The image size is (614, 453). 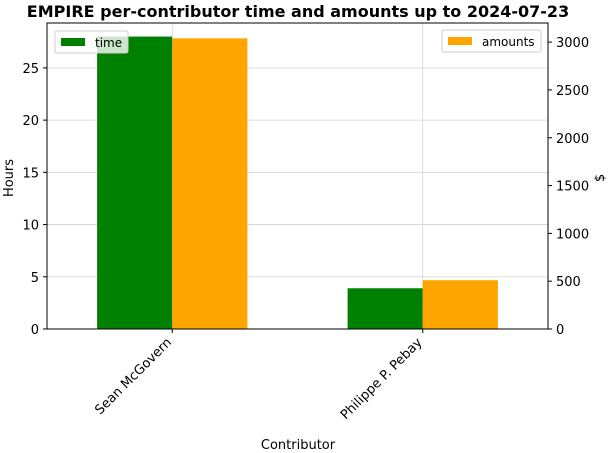 I want to click on left-tick-label: 0, so click(x=35, y=330).